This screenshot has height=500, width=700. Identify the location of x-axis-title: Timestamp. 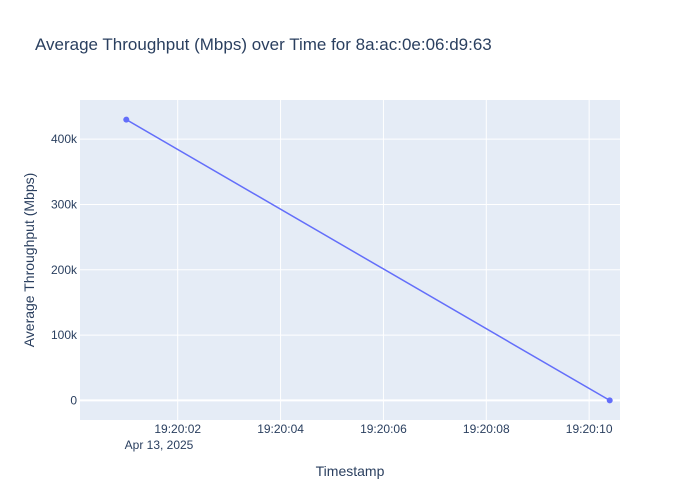
(350, 471).